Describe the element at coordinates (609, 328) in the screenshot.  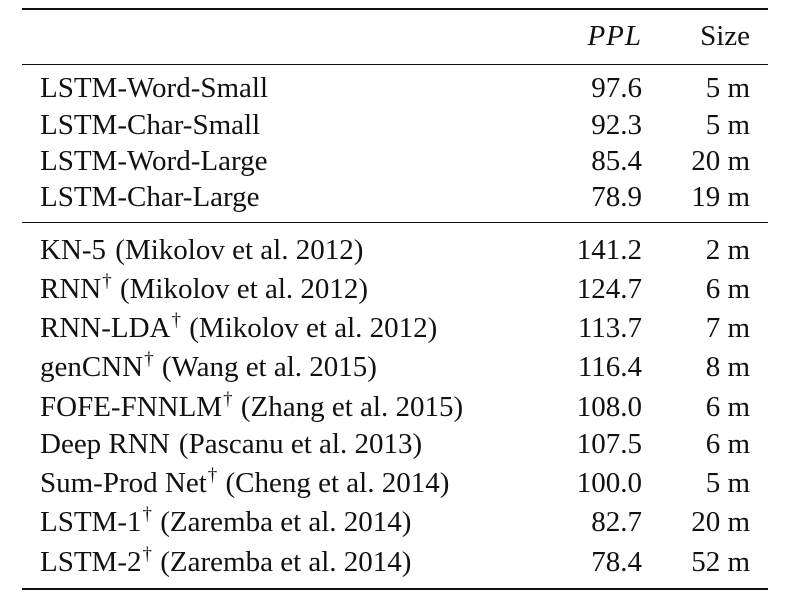
I see `ppl-value: 113.7` at that location.